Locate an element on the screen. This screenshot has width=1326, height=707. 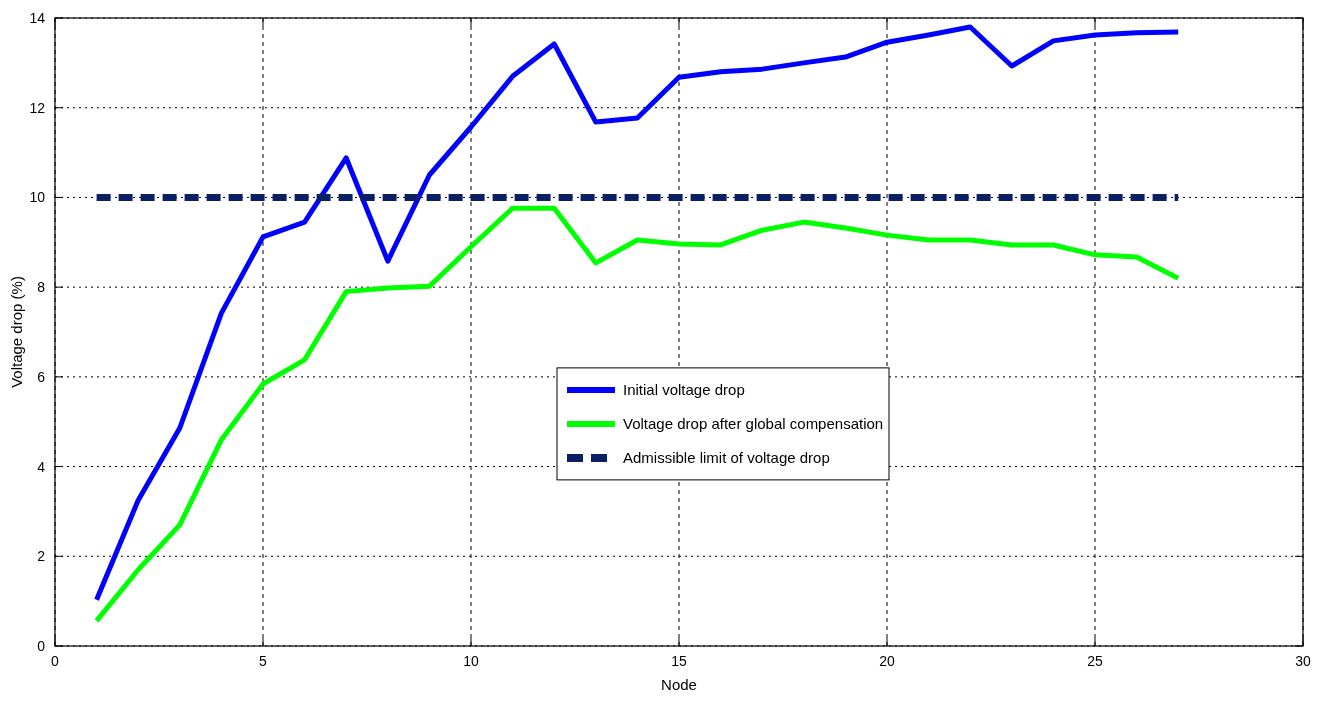
legend-label: Admissible limit of voltage drop is located at coordinates (726, 457).